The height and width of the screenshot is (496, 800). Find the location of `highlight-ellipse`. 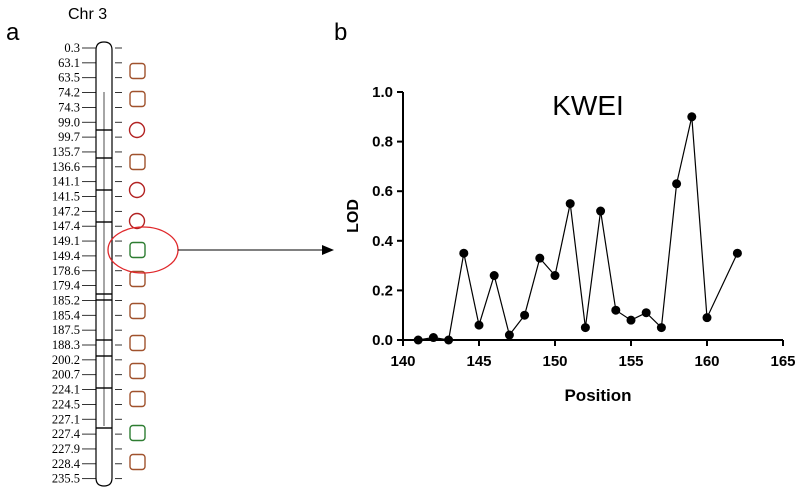

highlight-ellipse is located at coordinates (143, 250).